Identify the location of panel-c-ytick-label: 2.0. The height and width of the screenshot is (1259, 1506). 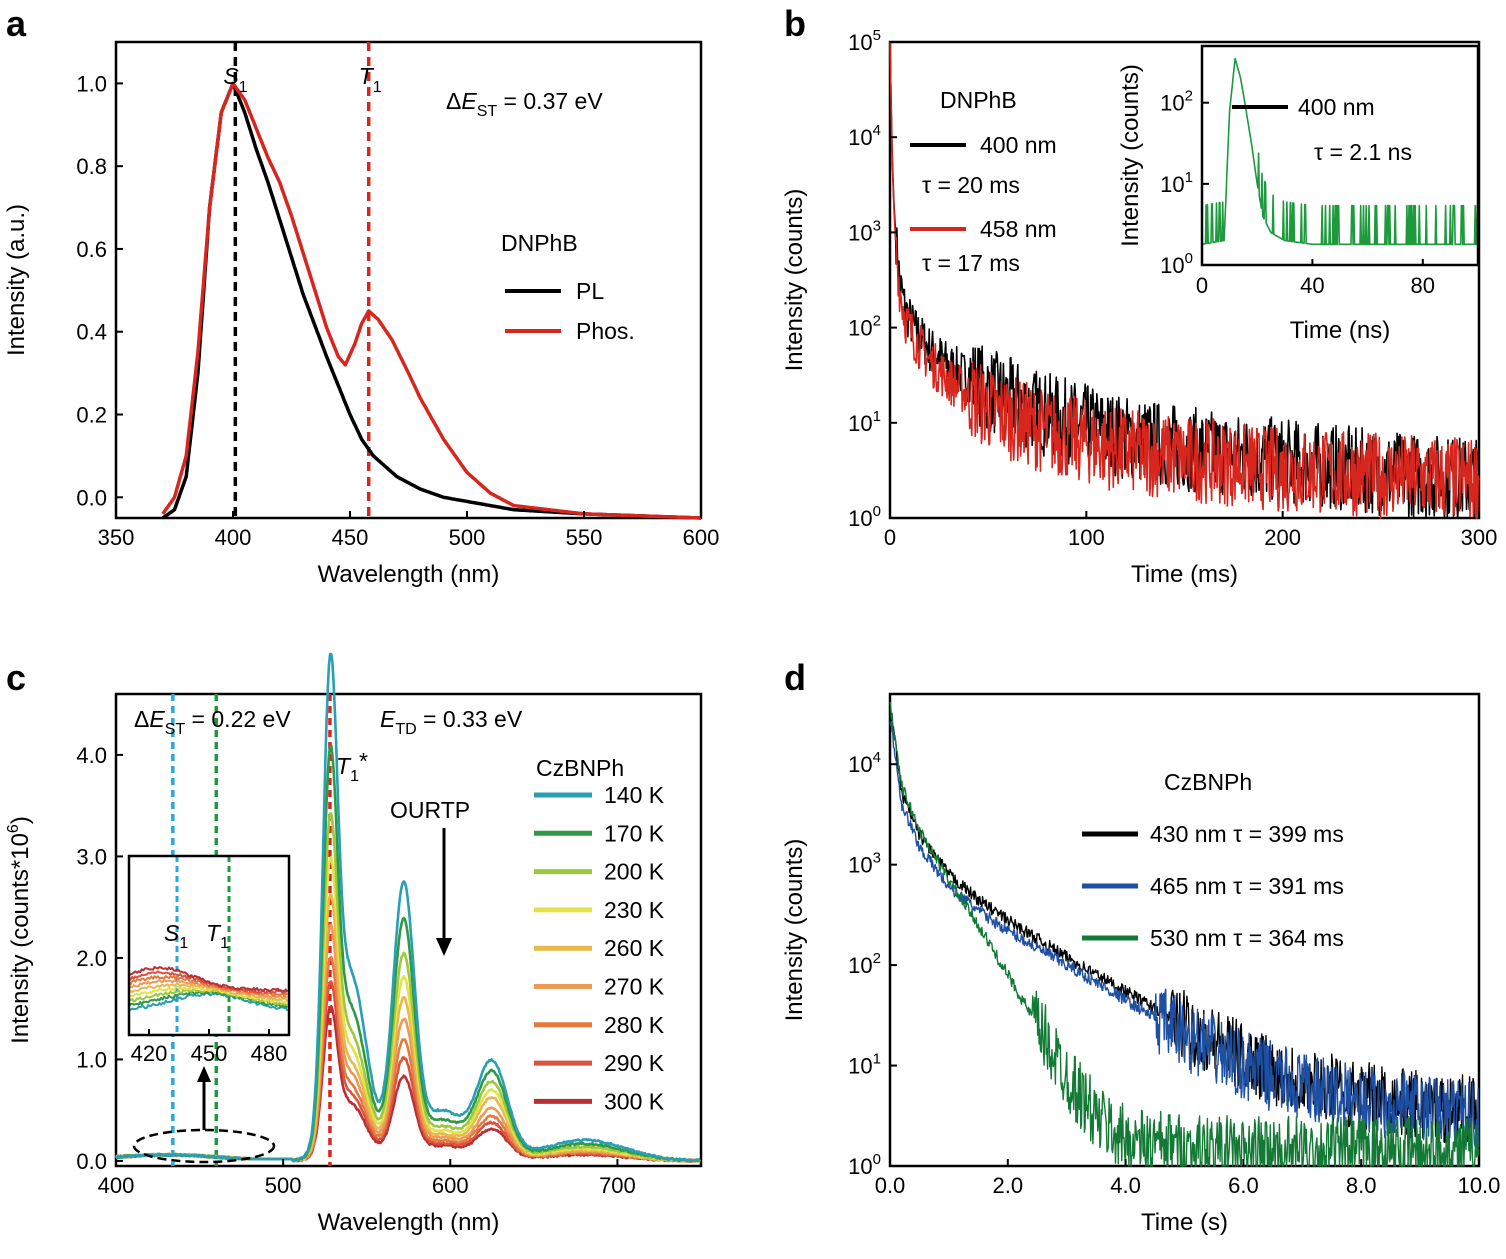
(91, 958).